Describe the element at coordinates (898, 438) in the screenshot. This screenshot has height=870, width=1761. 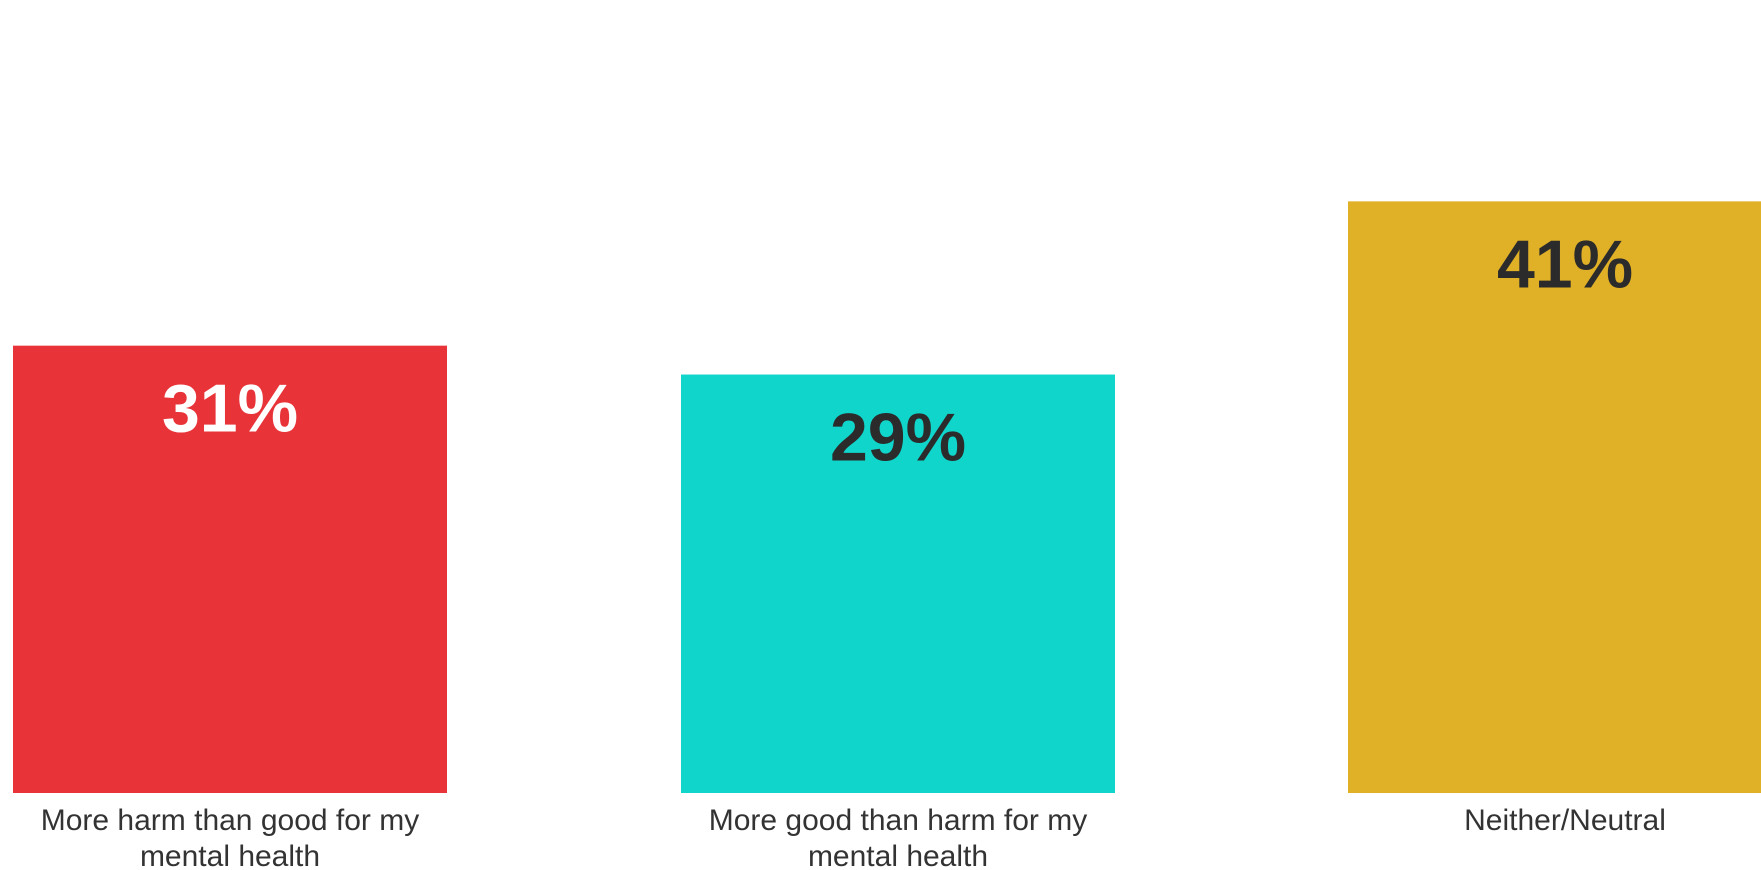
I see `bar-value-label-2: 29%` at that location.